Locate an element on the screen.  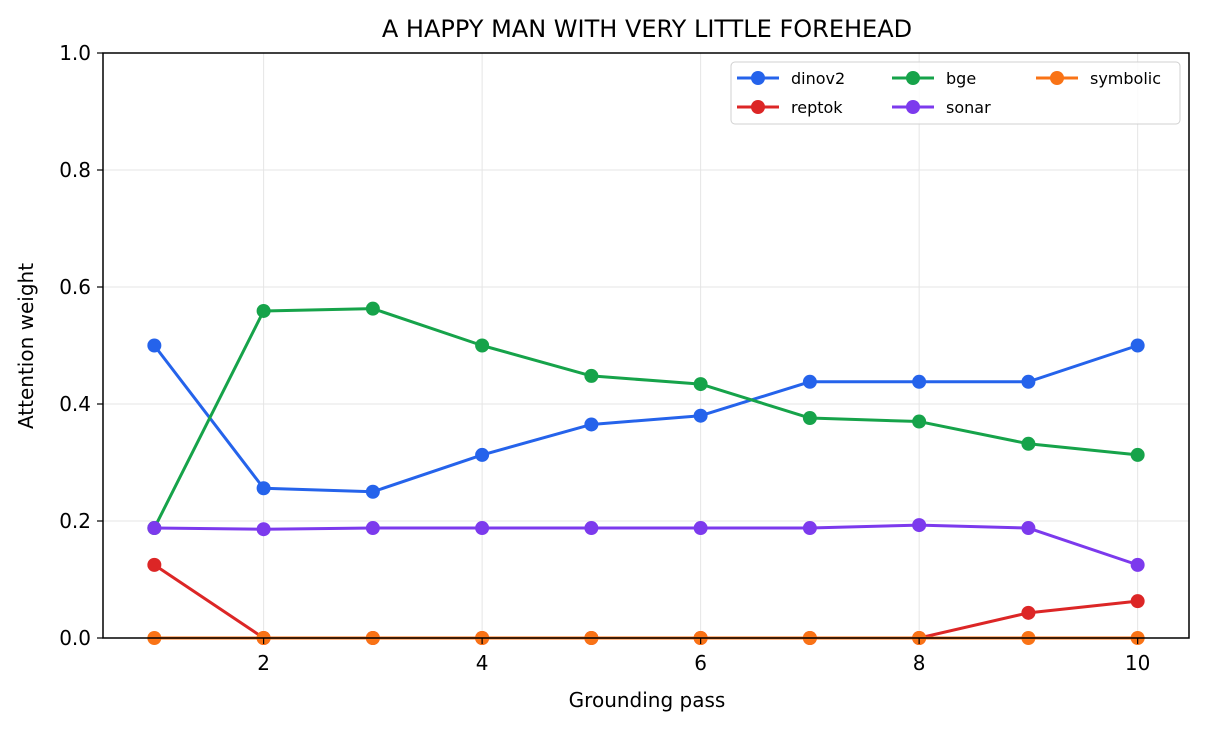
legend-item-symbolic: symbolic is located at coordinates (1098, 78).